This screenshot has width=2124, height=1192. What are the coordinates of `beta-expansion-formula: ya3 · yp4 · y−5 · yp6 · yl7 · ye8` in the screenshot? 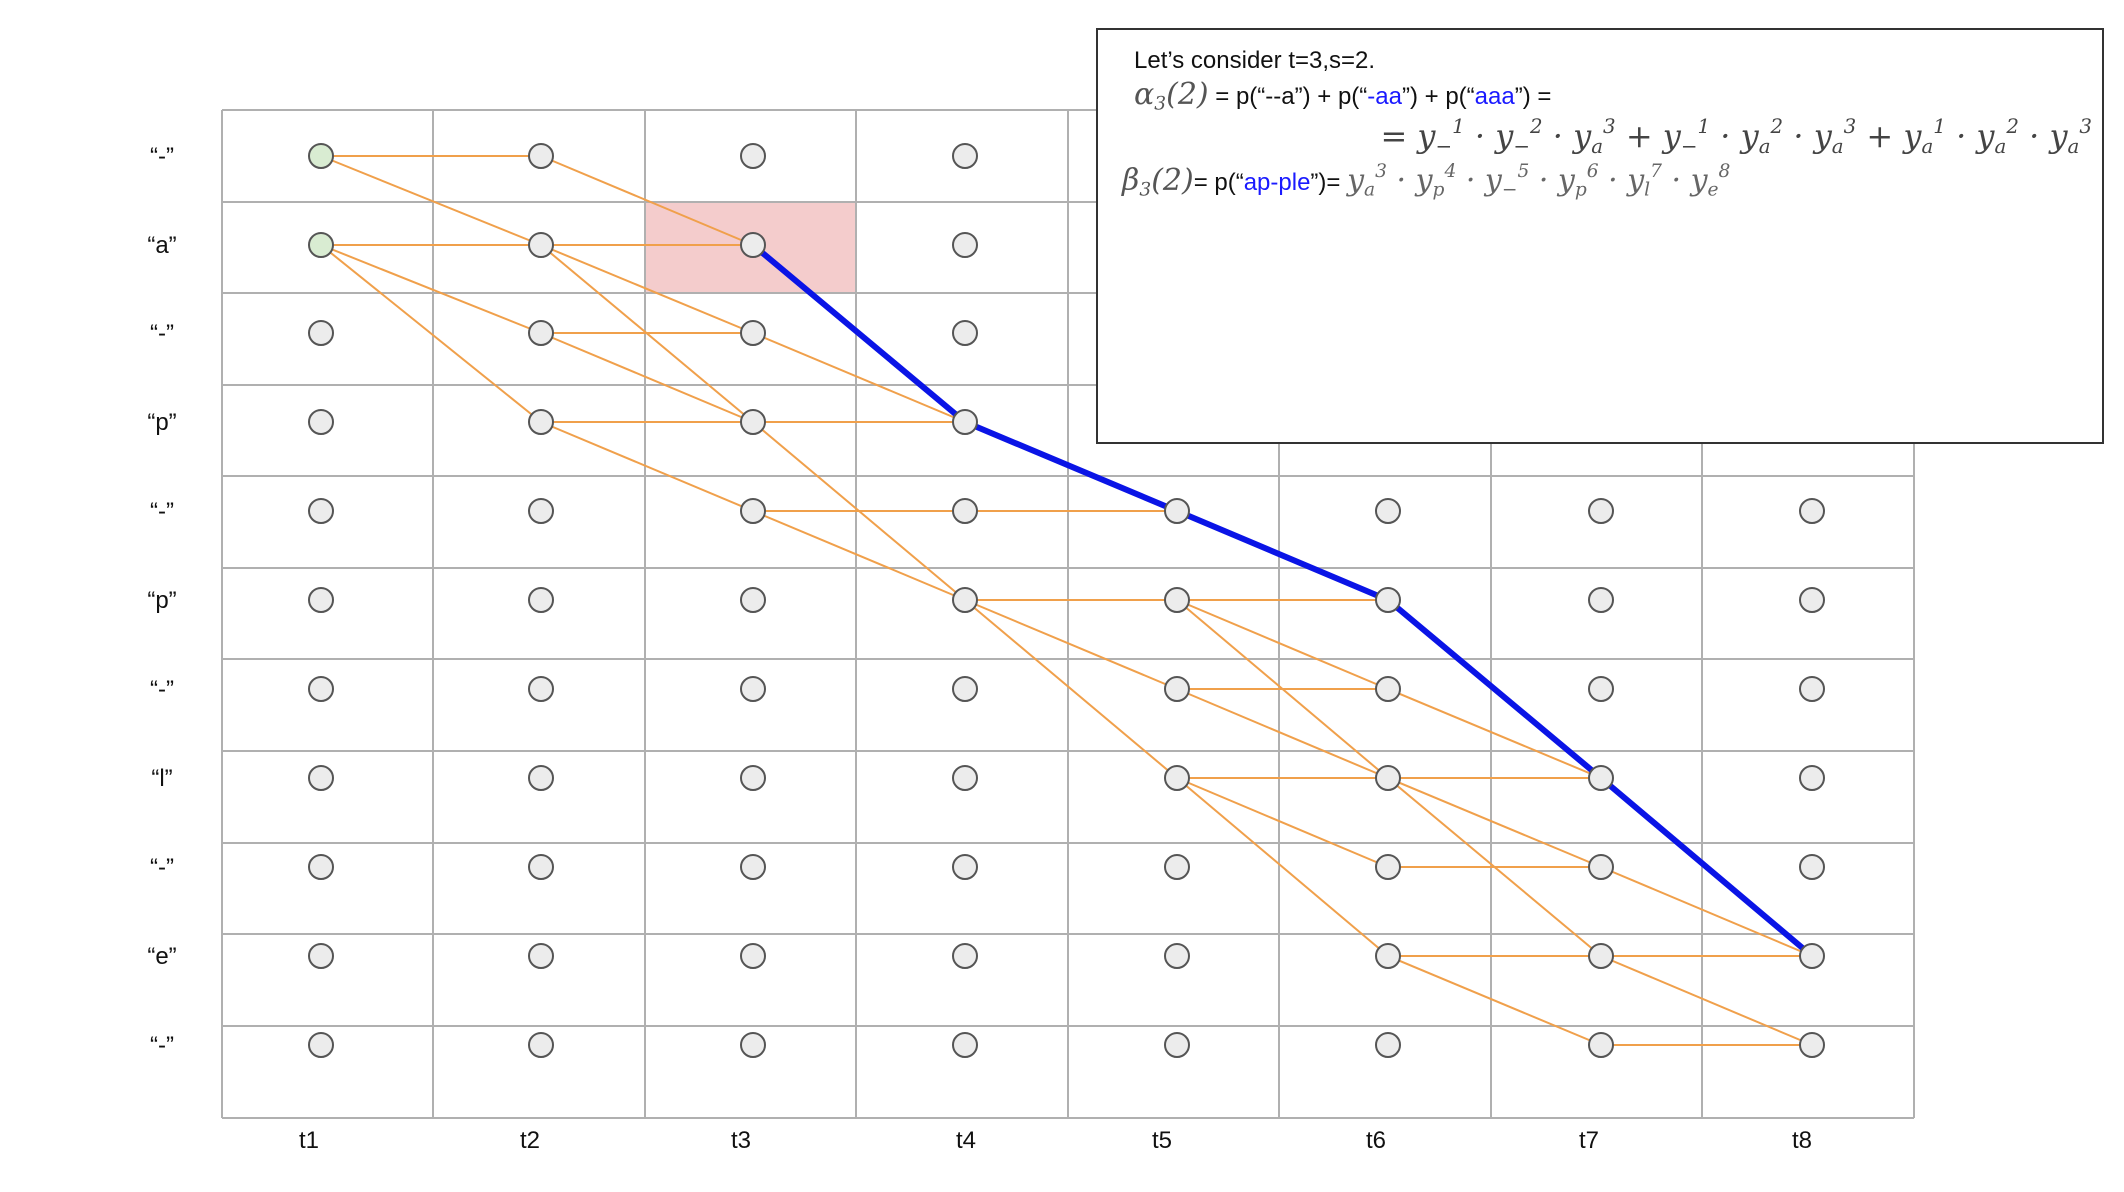 It's located at (1539, 180).